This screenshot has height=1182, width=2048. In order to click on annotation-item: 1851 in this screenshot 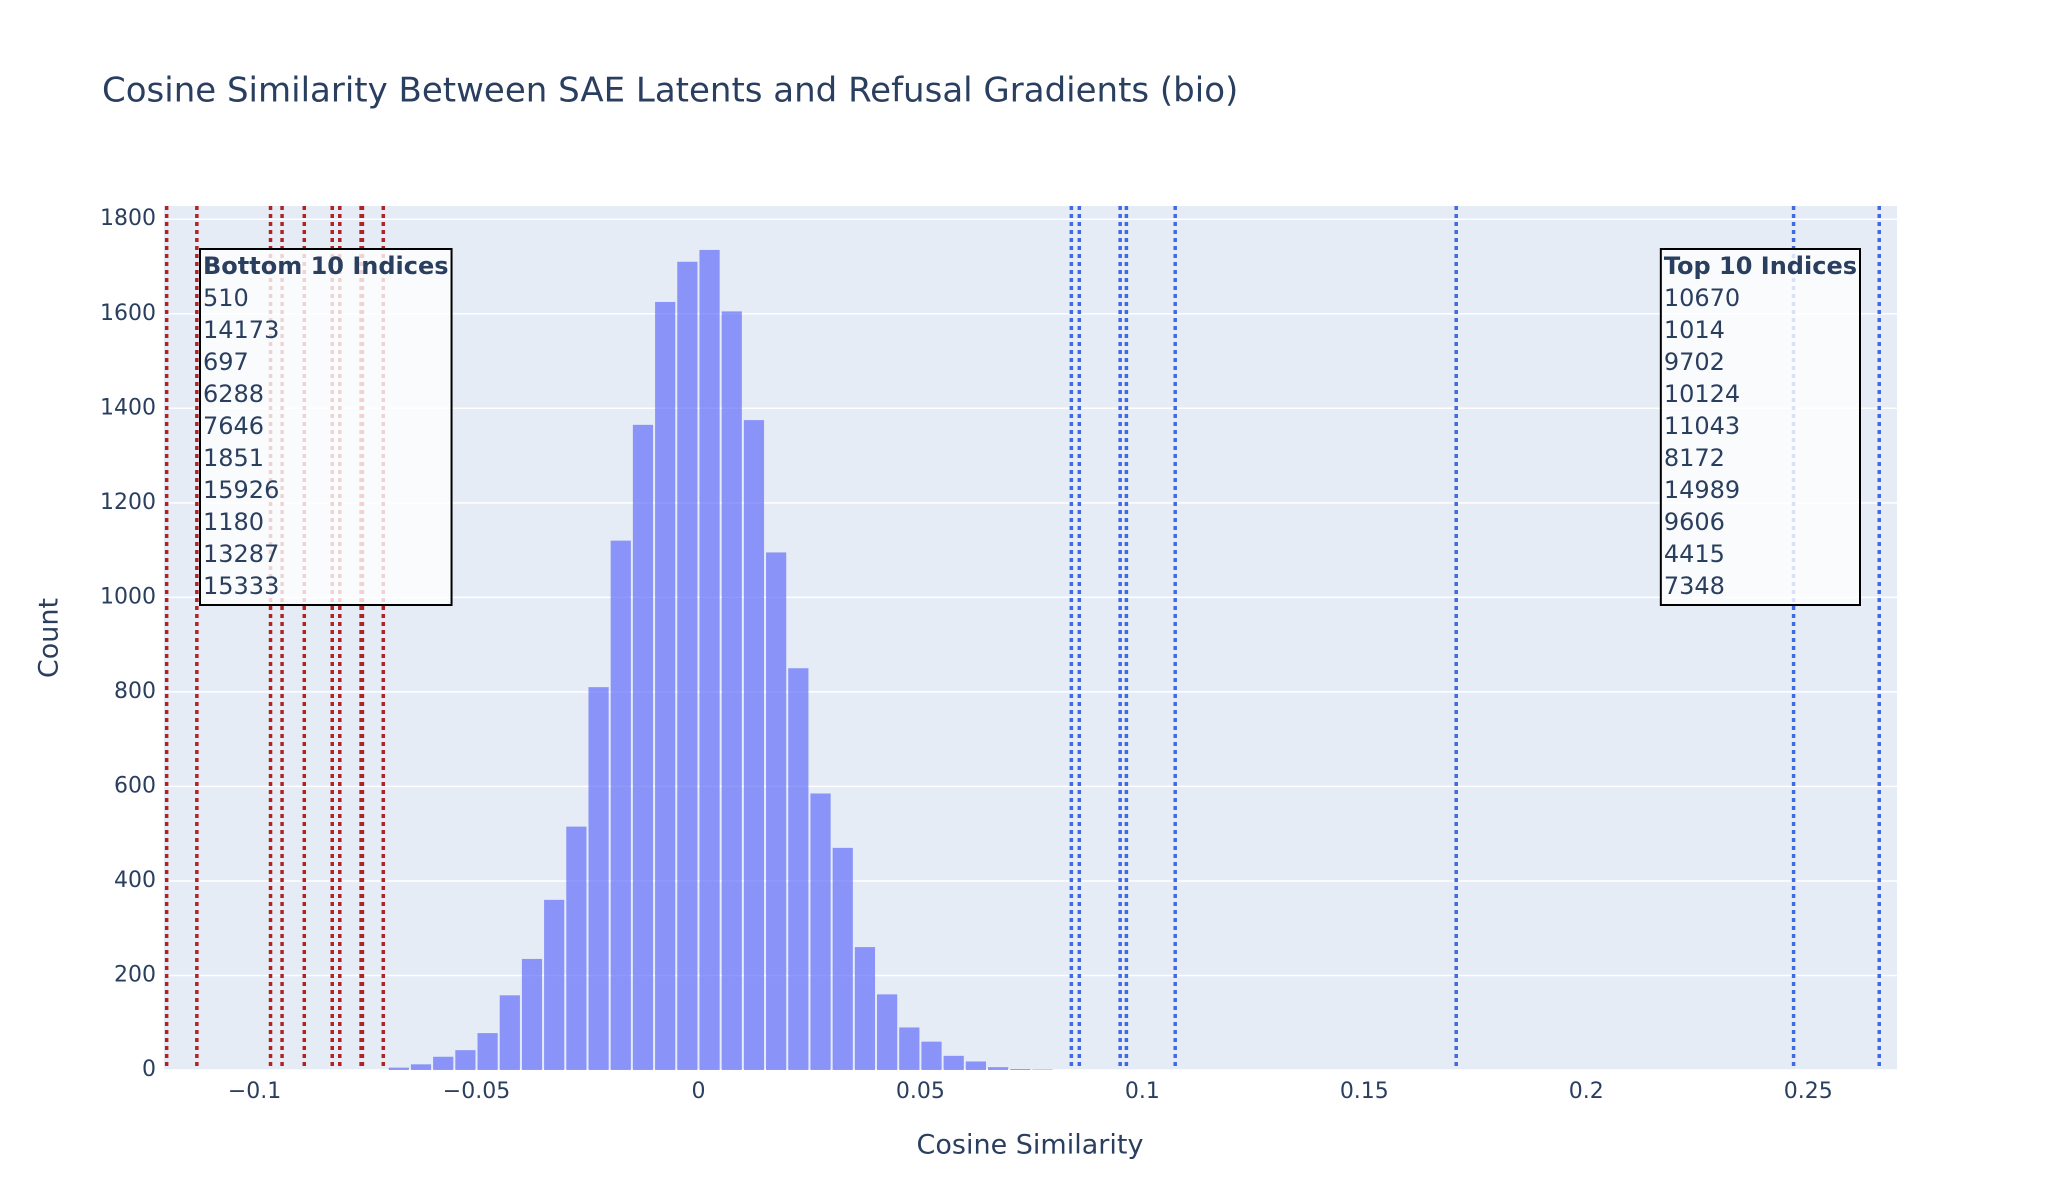, I will do `click(233, 458)`.